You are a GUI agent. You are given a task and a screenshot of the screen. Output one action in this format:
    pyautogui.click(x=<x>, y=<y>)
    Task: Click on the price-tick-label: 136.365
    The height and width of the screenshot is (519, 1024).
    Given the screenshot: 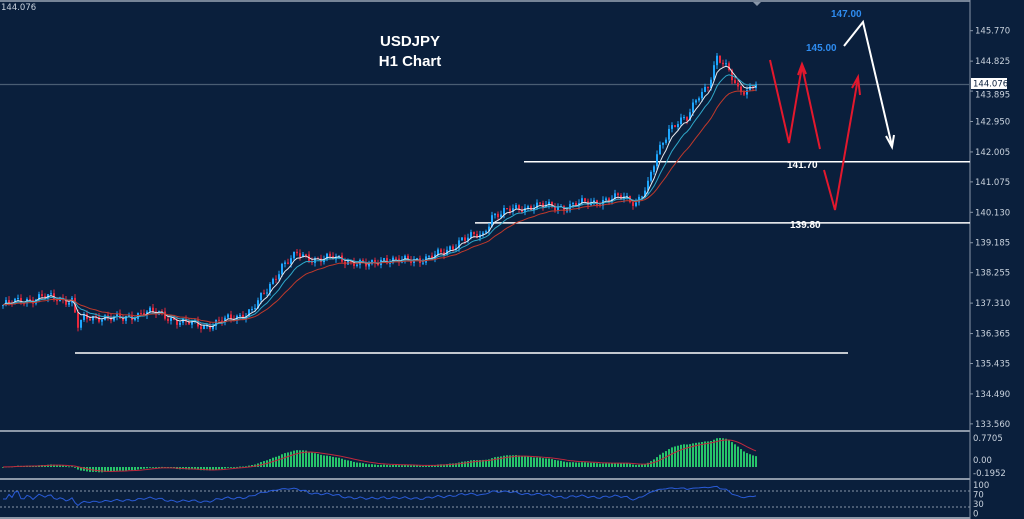 What is the action you would take?
    pyautogui.click(x=992, y=335)
    